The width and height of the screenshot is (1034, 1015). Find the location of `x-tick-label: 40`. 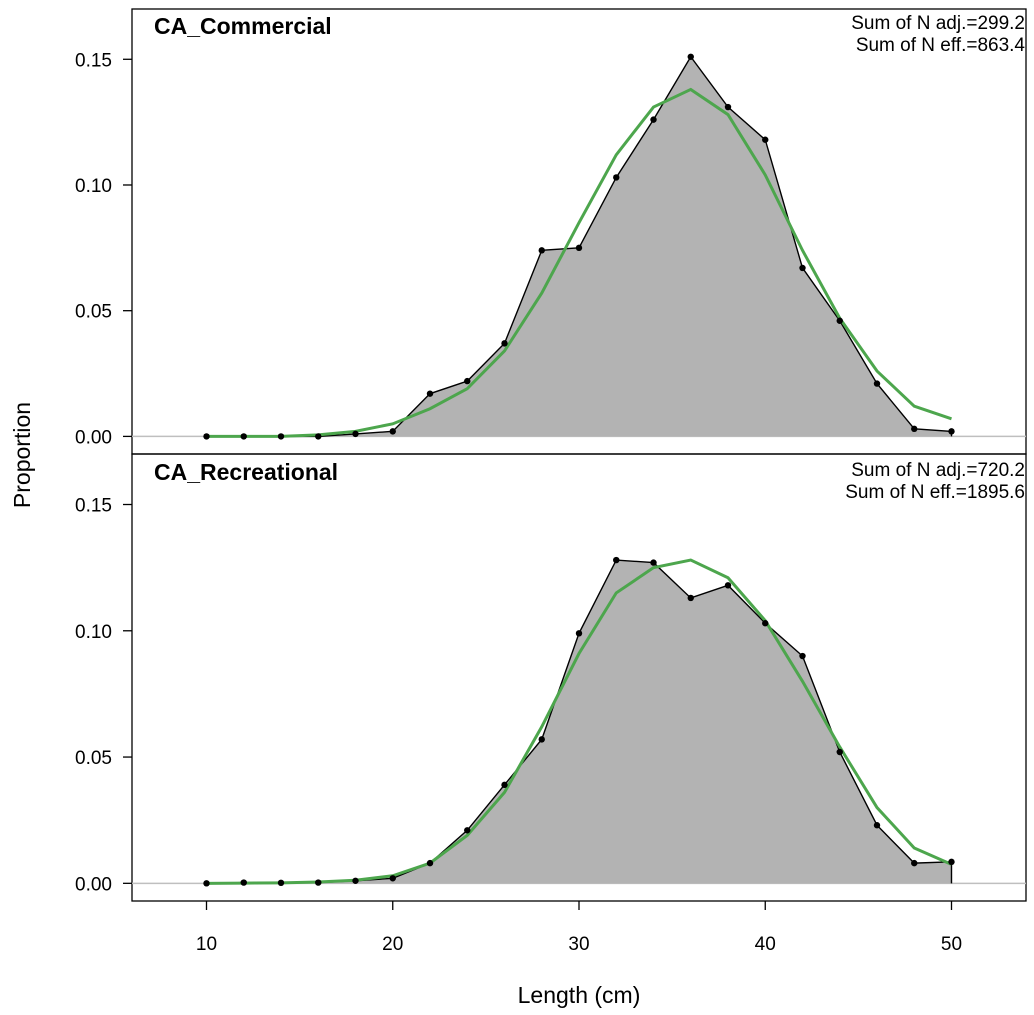

x-tick-label: 40 is located at coordinates (765, 944).